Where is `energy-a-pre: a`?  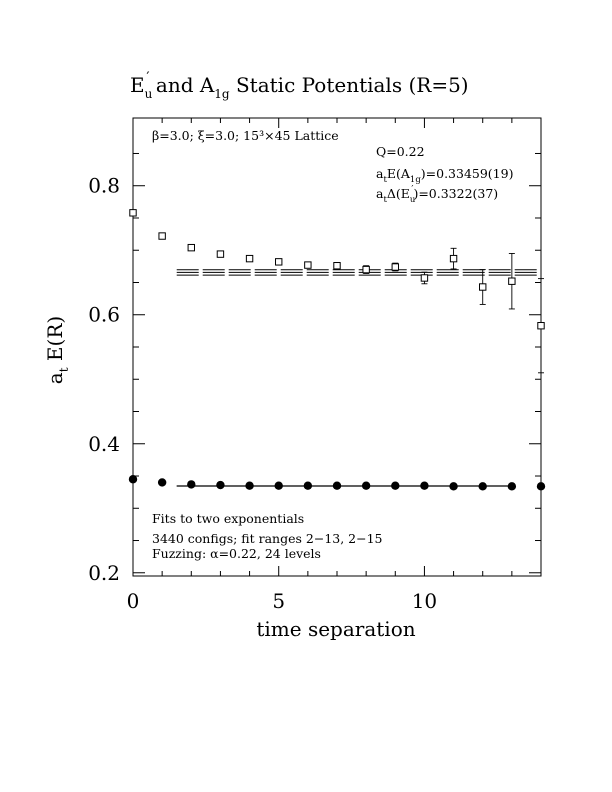
energy-a-pre: a is located at coordinates (380, 173).